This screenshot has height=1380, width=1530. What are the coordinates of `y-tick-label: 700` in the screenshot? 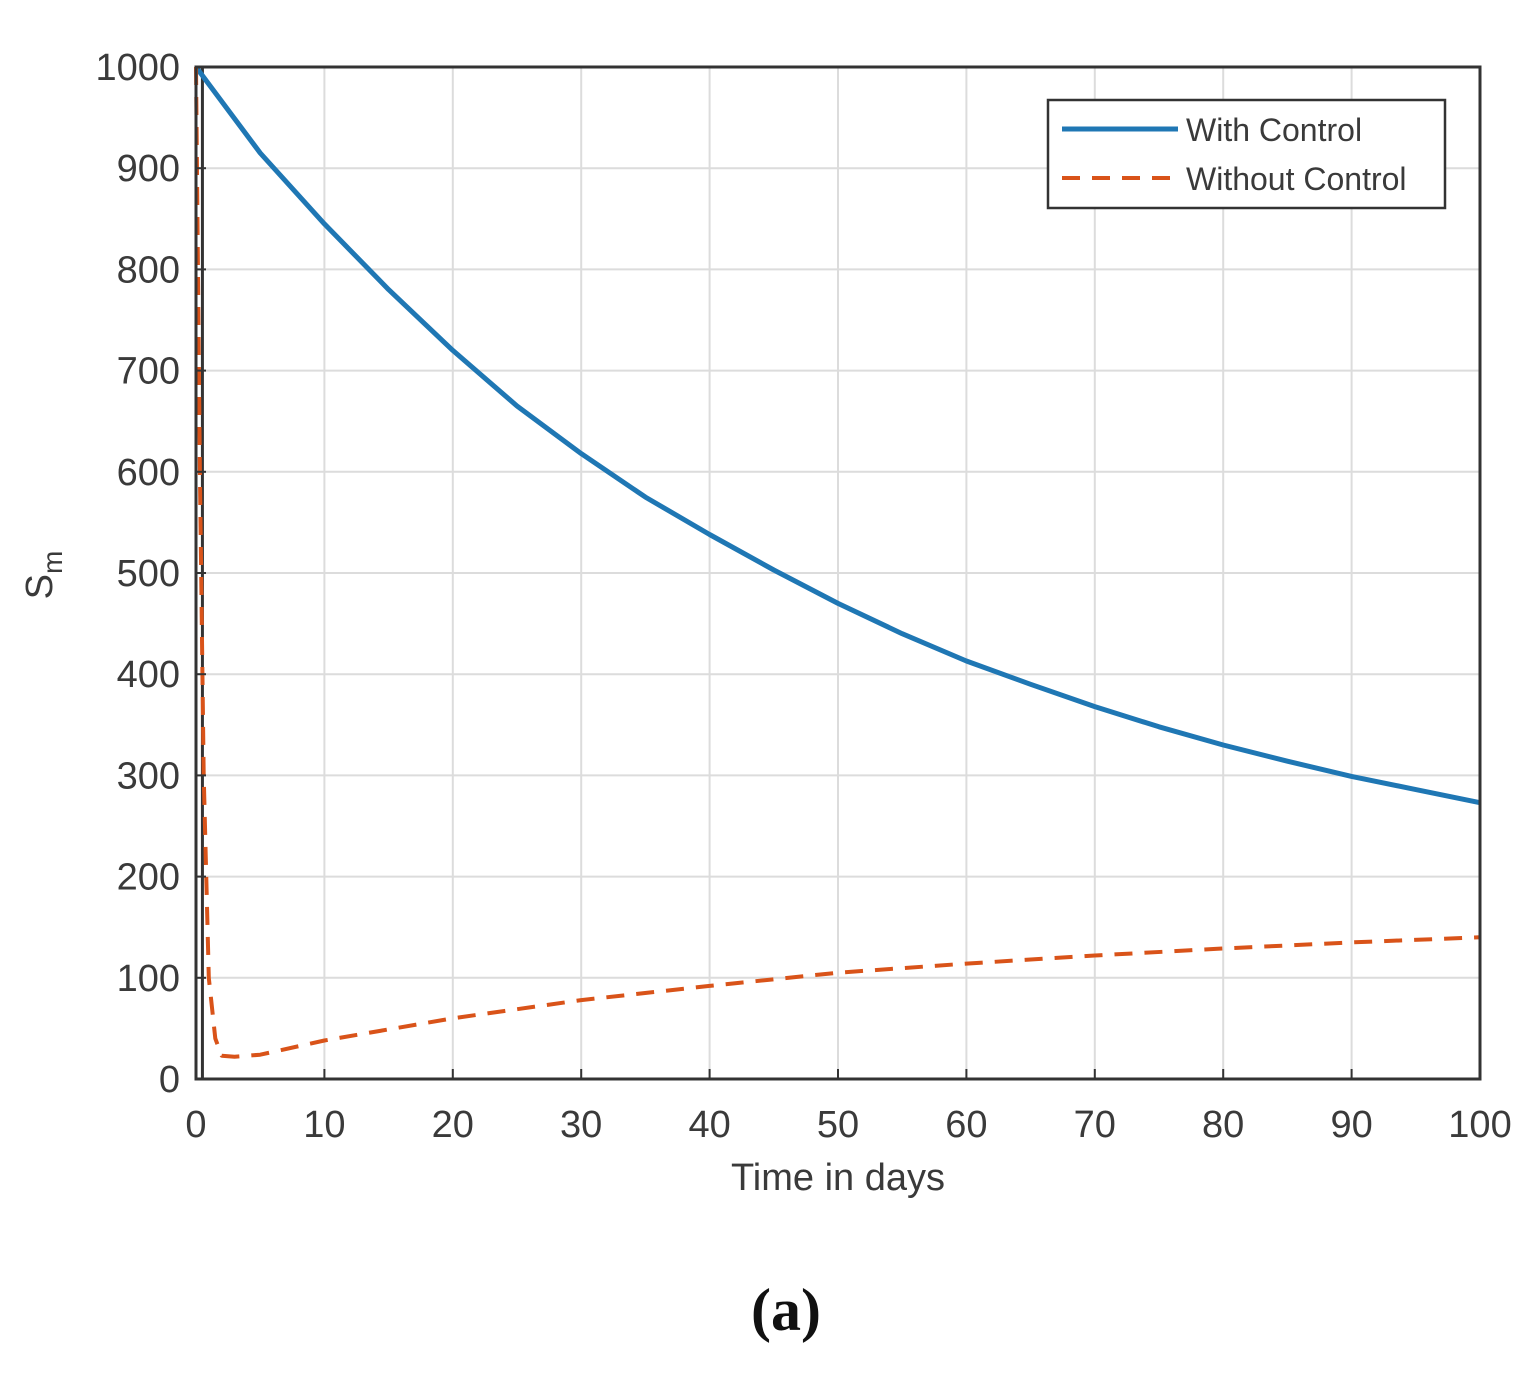 It's located at (148, 372).